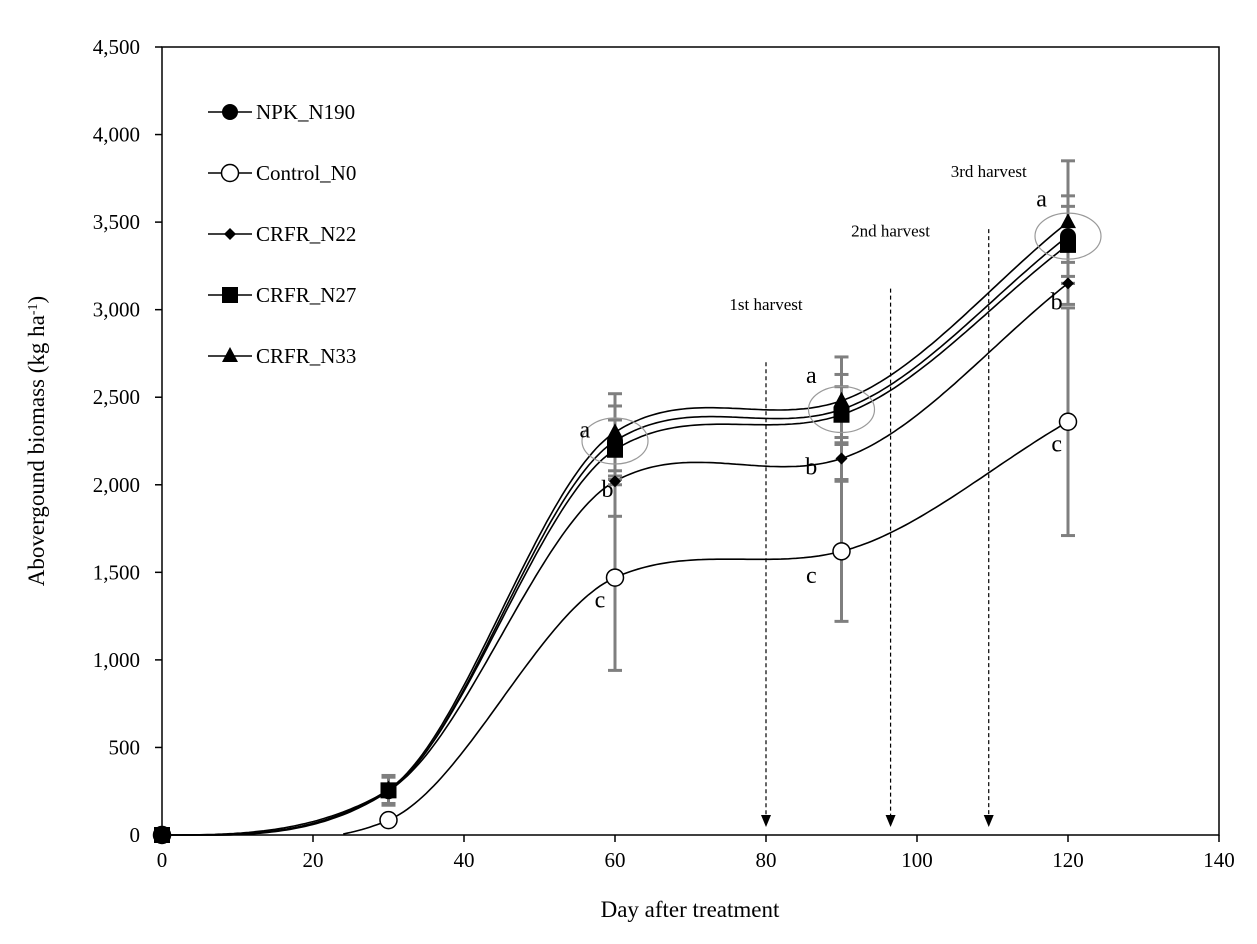  I want to click on y-axis-title-close: ), so click(36, 300).